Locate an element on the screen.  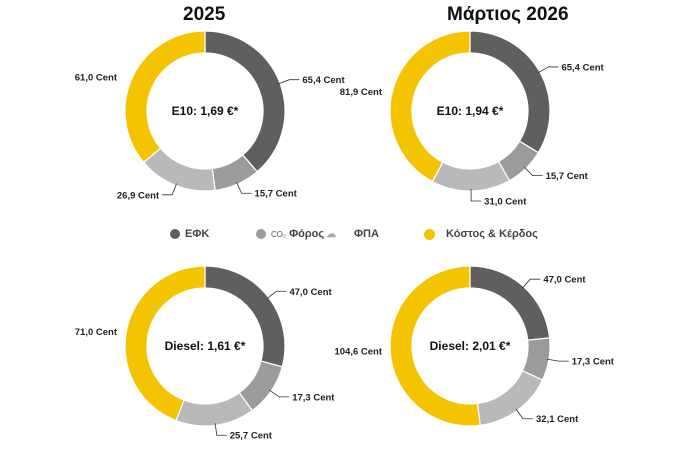
data-label-co2-tax-e10-2025: 15,7 Cent is located at coordinates (276, 194).